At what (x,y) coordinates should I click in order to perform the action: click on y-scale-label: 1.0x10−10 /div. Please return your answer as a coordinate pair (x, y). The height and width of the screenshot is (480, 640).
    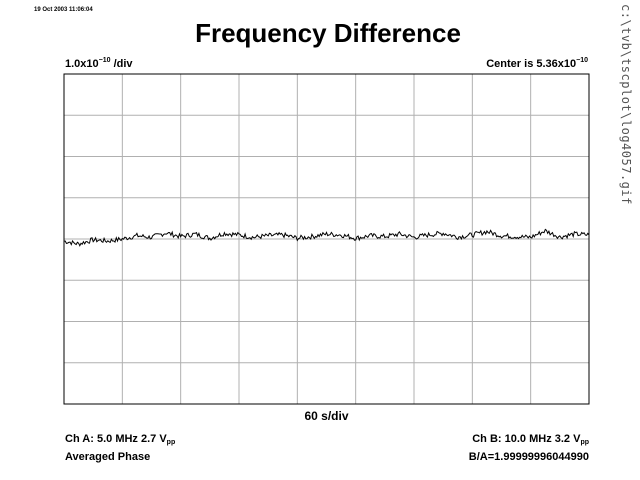
    Looking at the image, I should click on (99, 63).